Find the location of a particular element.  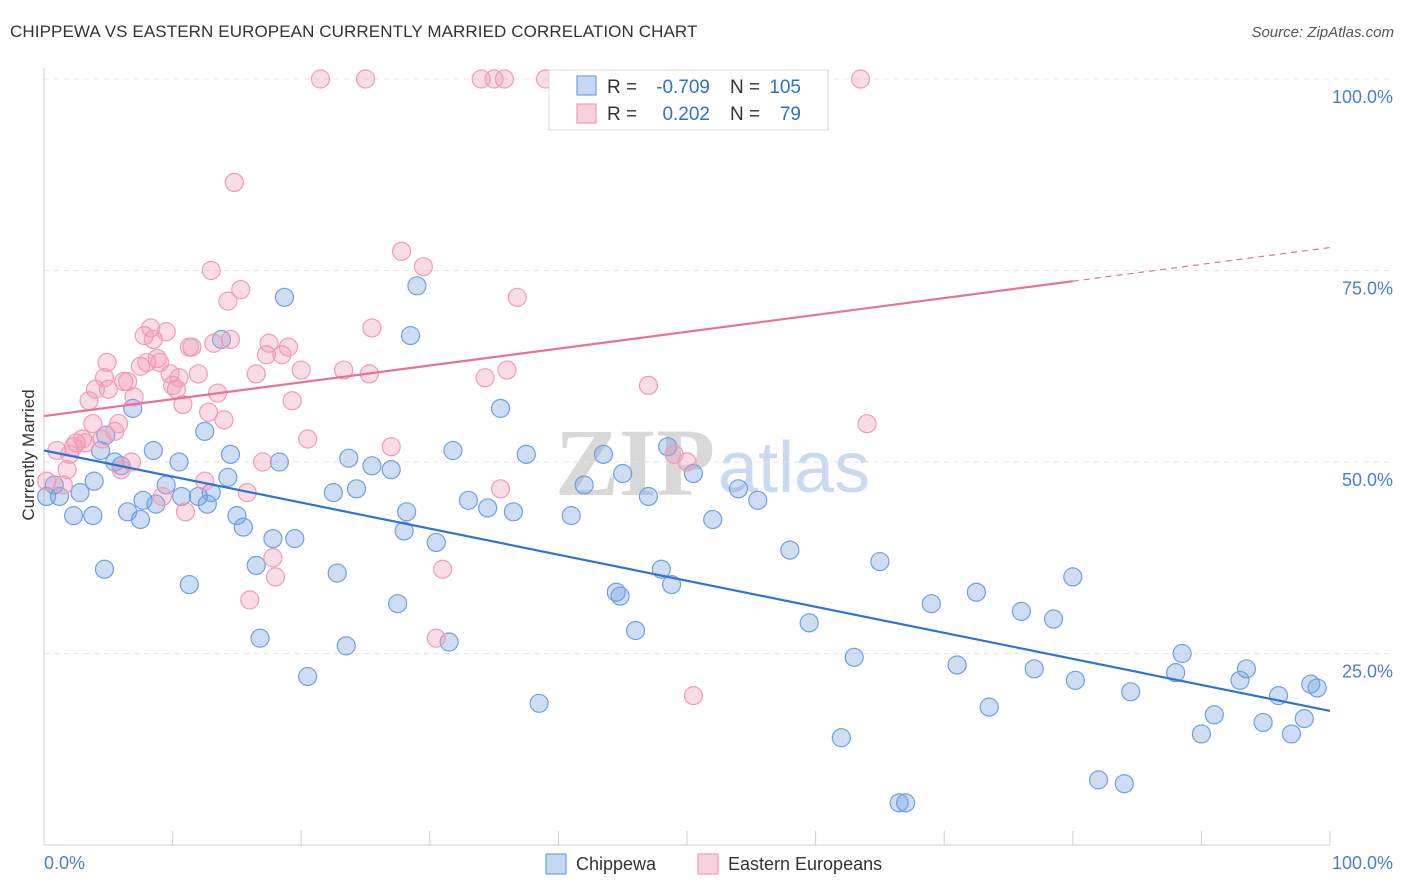

y-tick-label-3: 25.0% is located at coordinates (1367, 672).